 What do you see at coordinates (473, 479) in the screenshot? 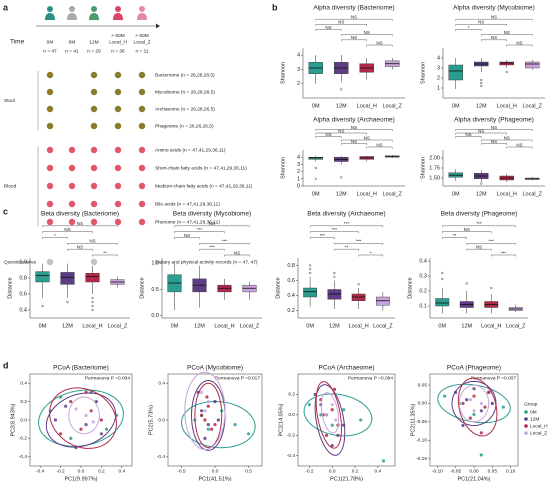
I see `x-axis-title: PC1(21.04%)` at bounding box center [473, 479].